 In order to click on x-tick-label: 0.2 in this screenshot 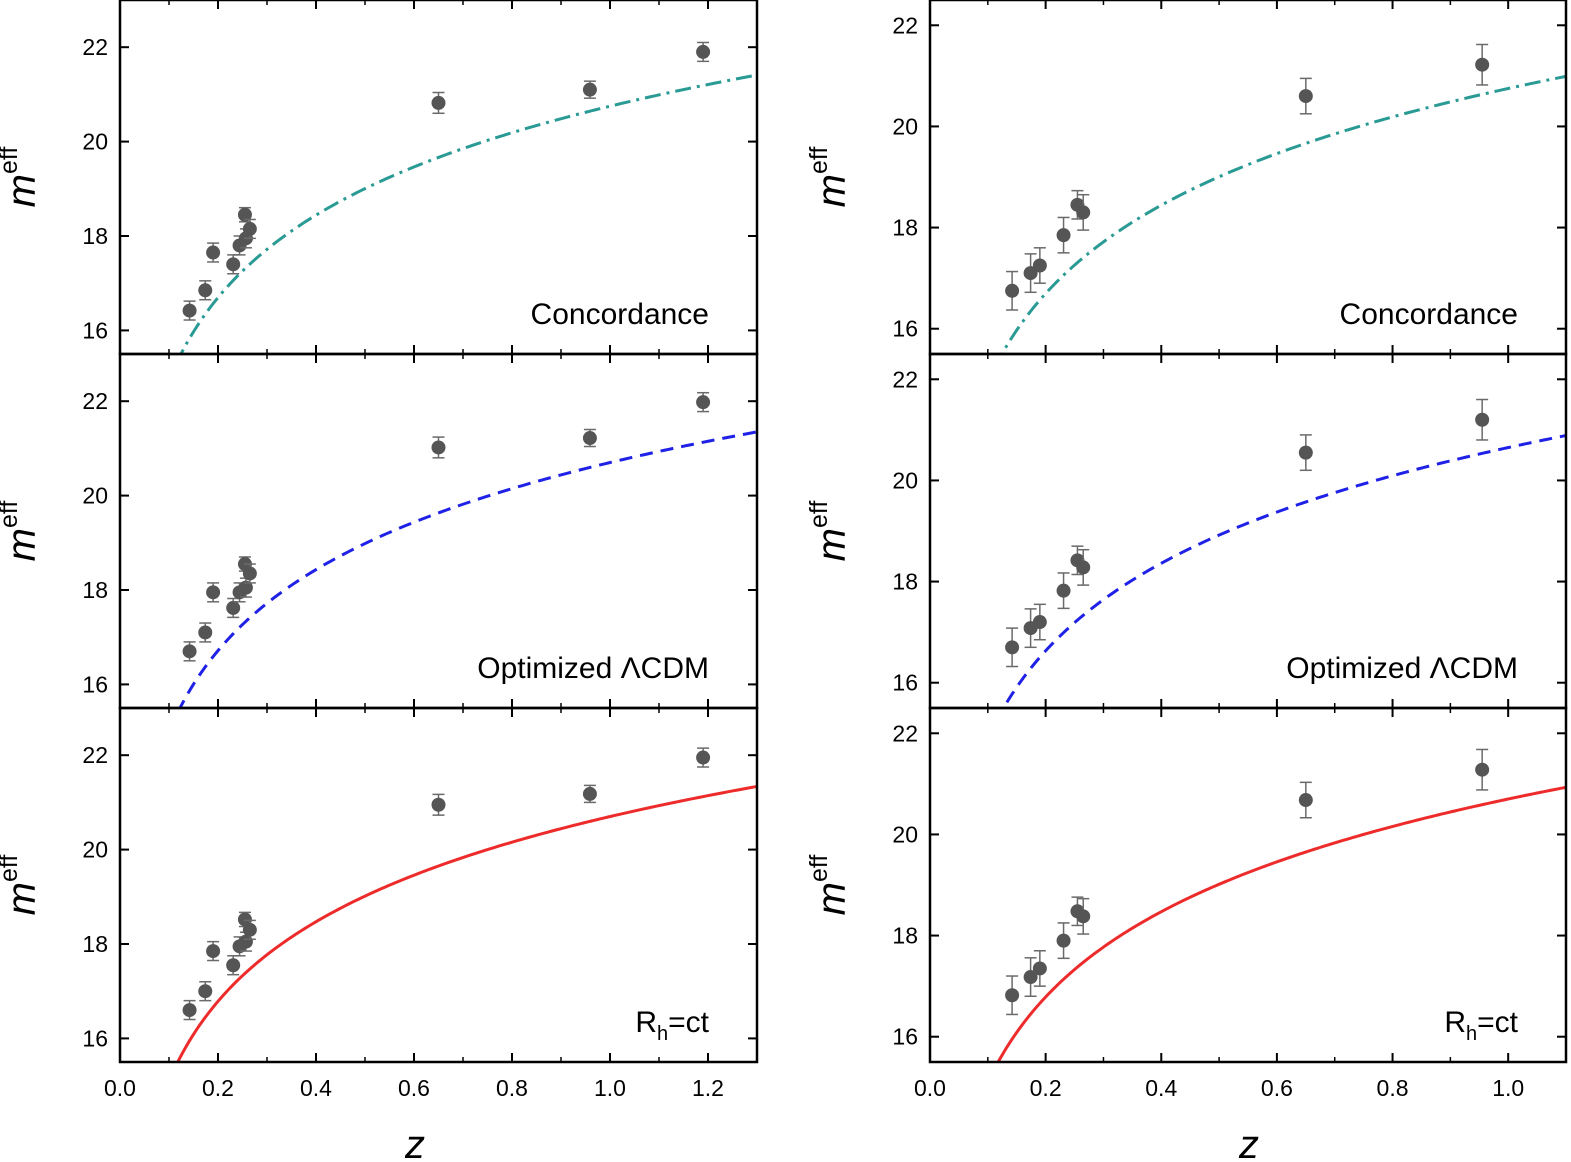, I will do `click(218, 1088)`.